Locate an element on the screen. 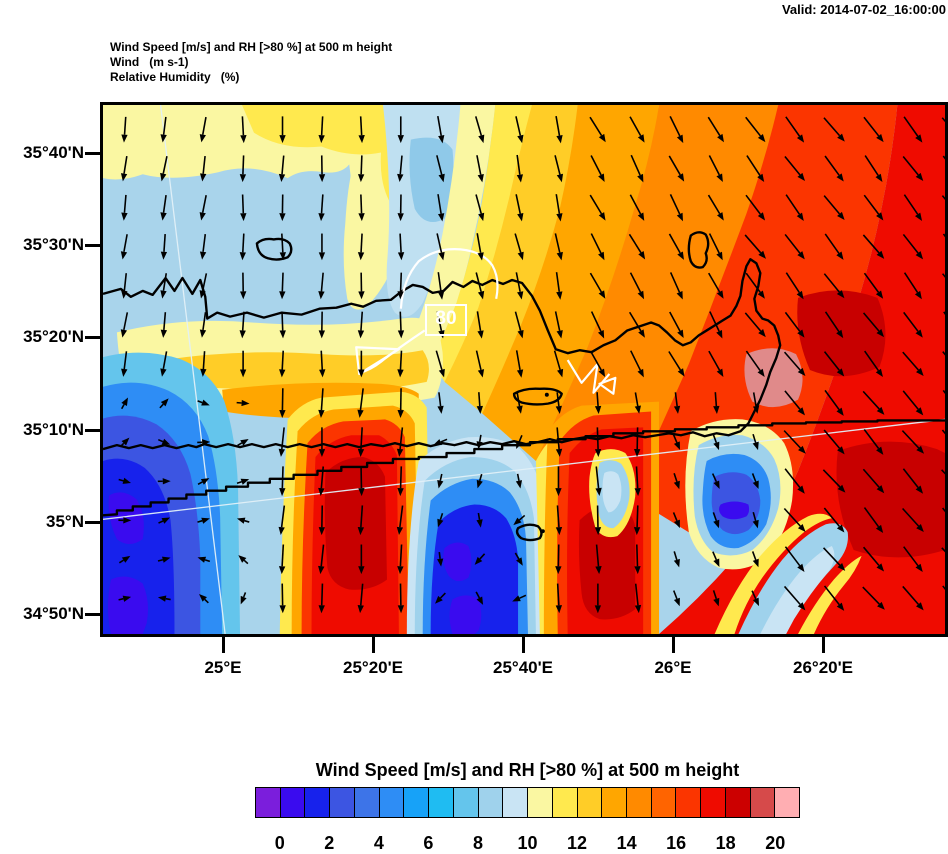 The image size is (948, 854). rh-contour-layer is located at coordinates (486, 321).